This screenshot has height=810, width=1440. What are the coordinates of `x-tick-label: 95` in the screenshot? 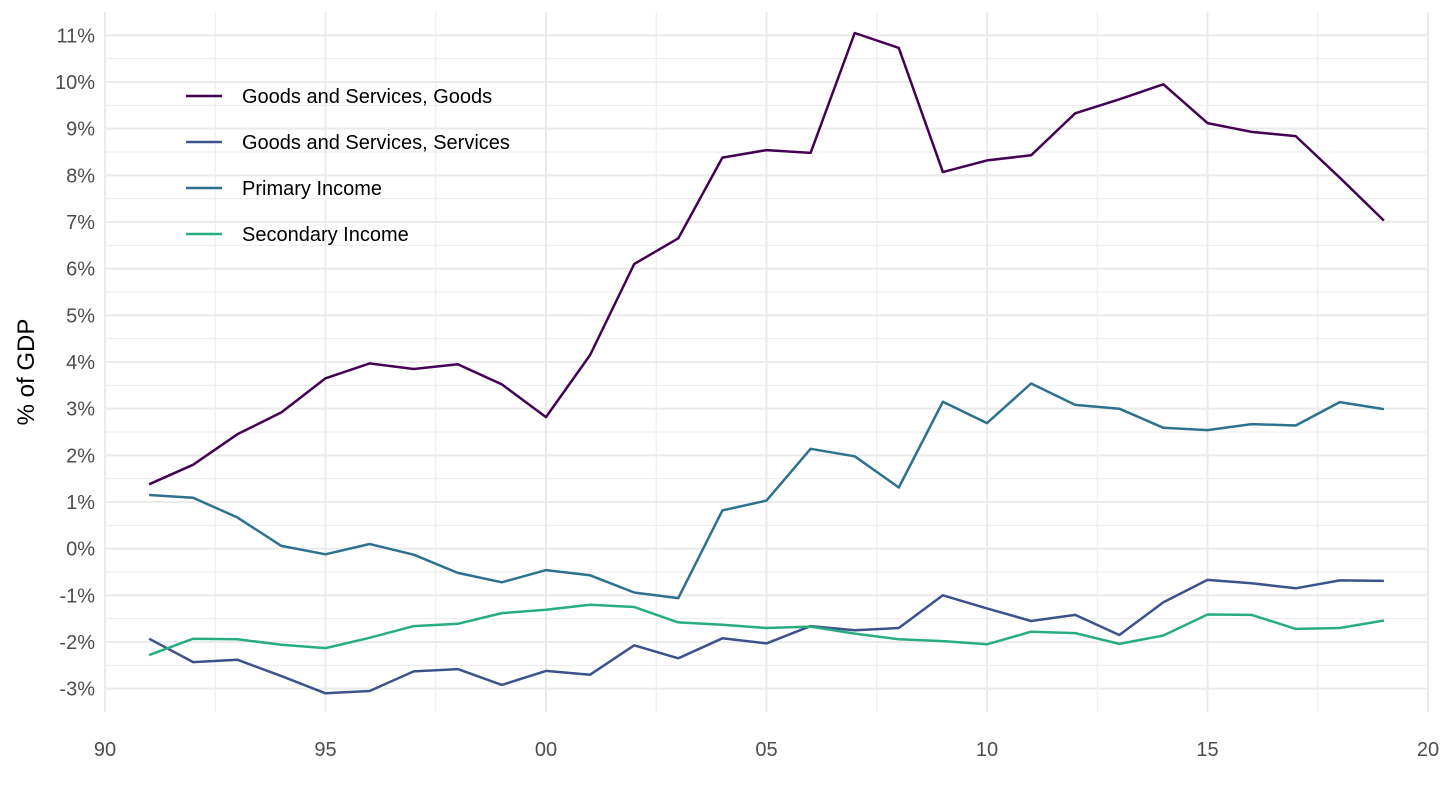 It's located at (325, 750).